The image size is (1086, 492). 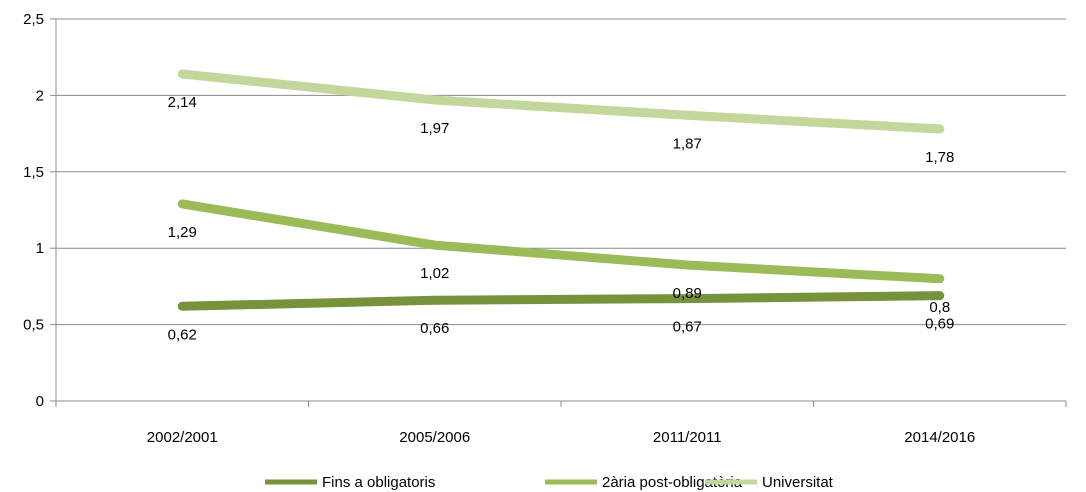 I want to click on y-tick-label: 2, so click(x=40, y=95).